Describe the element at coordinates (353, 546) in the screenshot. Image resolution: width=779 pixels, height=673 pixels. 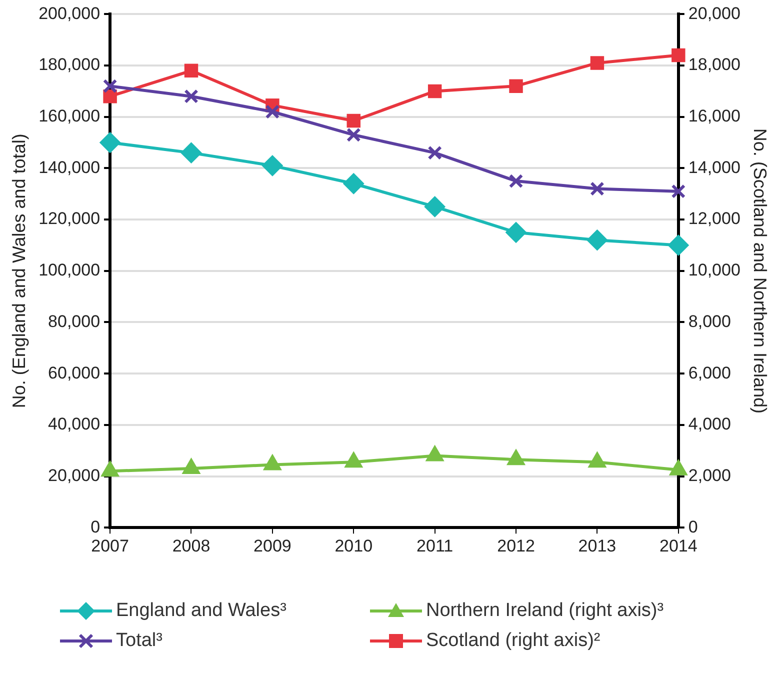
I see `x-tick-label: 2010` at that location.